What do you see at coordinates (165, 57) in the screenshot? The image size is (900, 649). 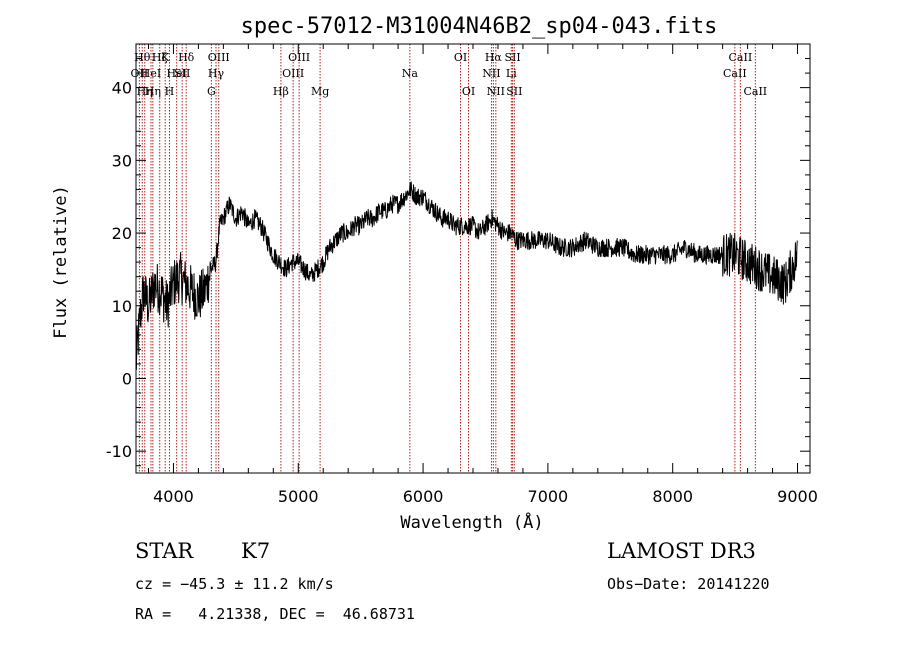 I see `line-label: K` at bounding box center [165, 57].